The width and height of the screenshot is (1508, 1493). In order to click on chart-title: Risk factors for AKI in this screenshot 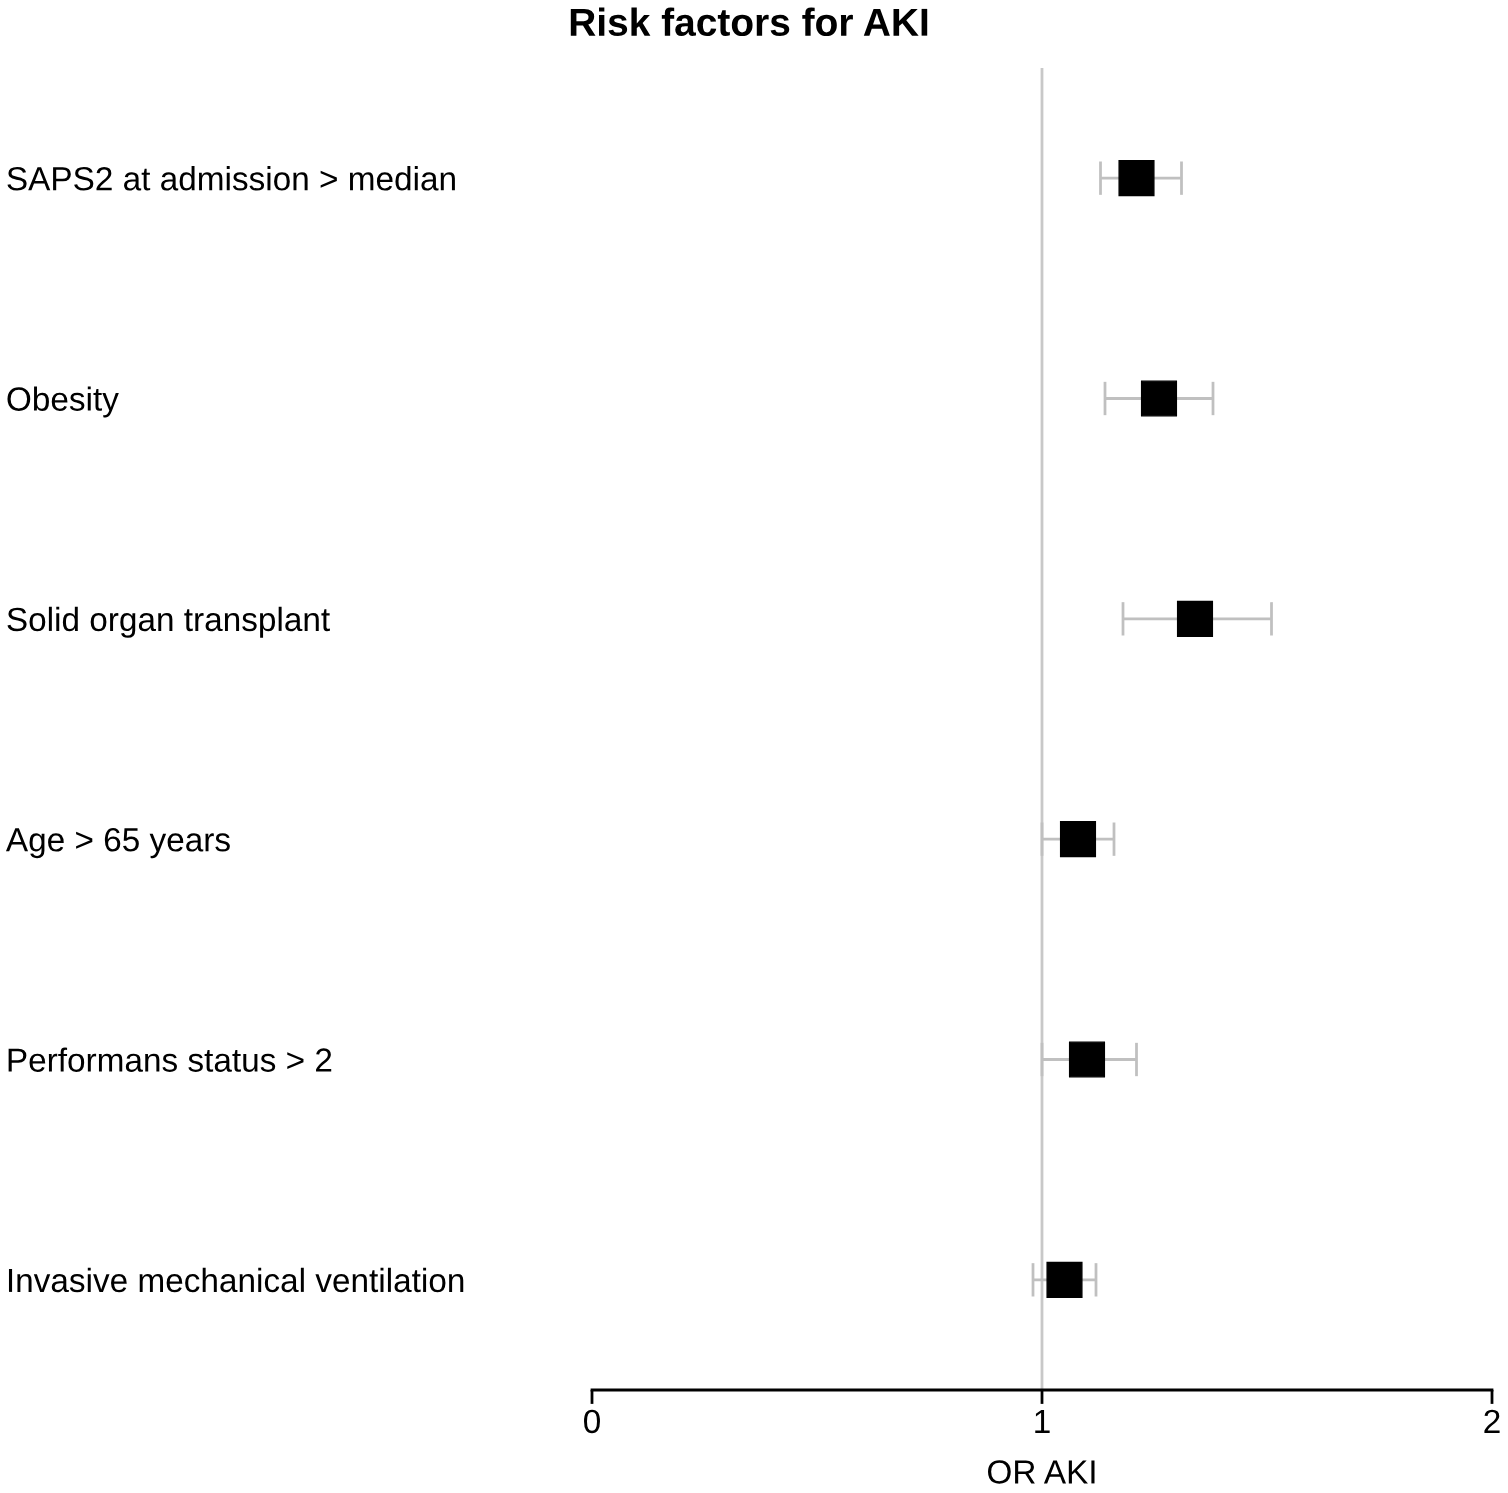, I will do `click(749, 22)`.